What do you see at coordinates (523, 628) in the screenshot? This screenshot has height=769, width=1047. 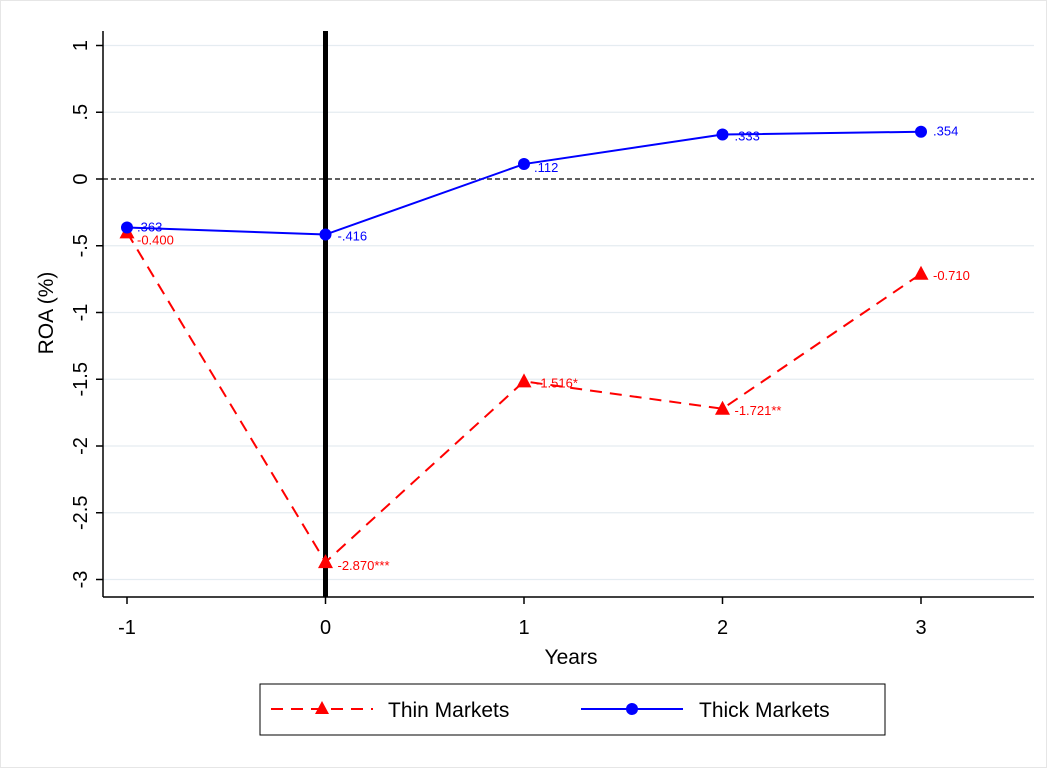 I see `x-tick-label: 1` at bounding box center [523, 628].